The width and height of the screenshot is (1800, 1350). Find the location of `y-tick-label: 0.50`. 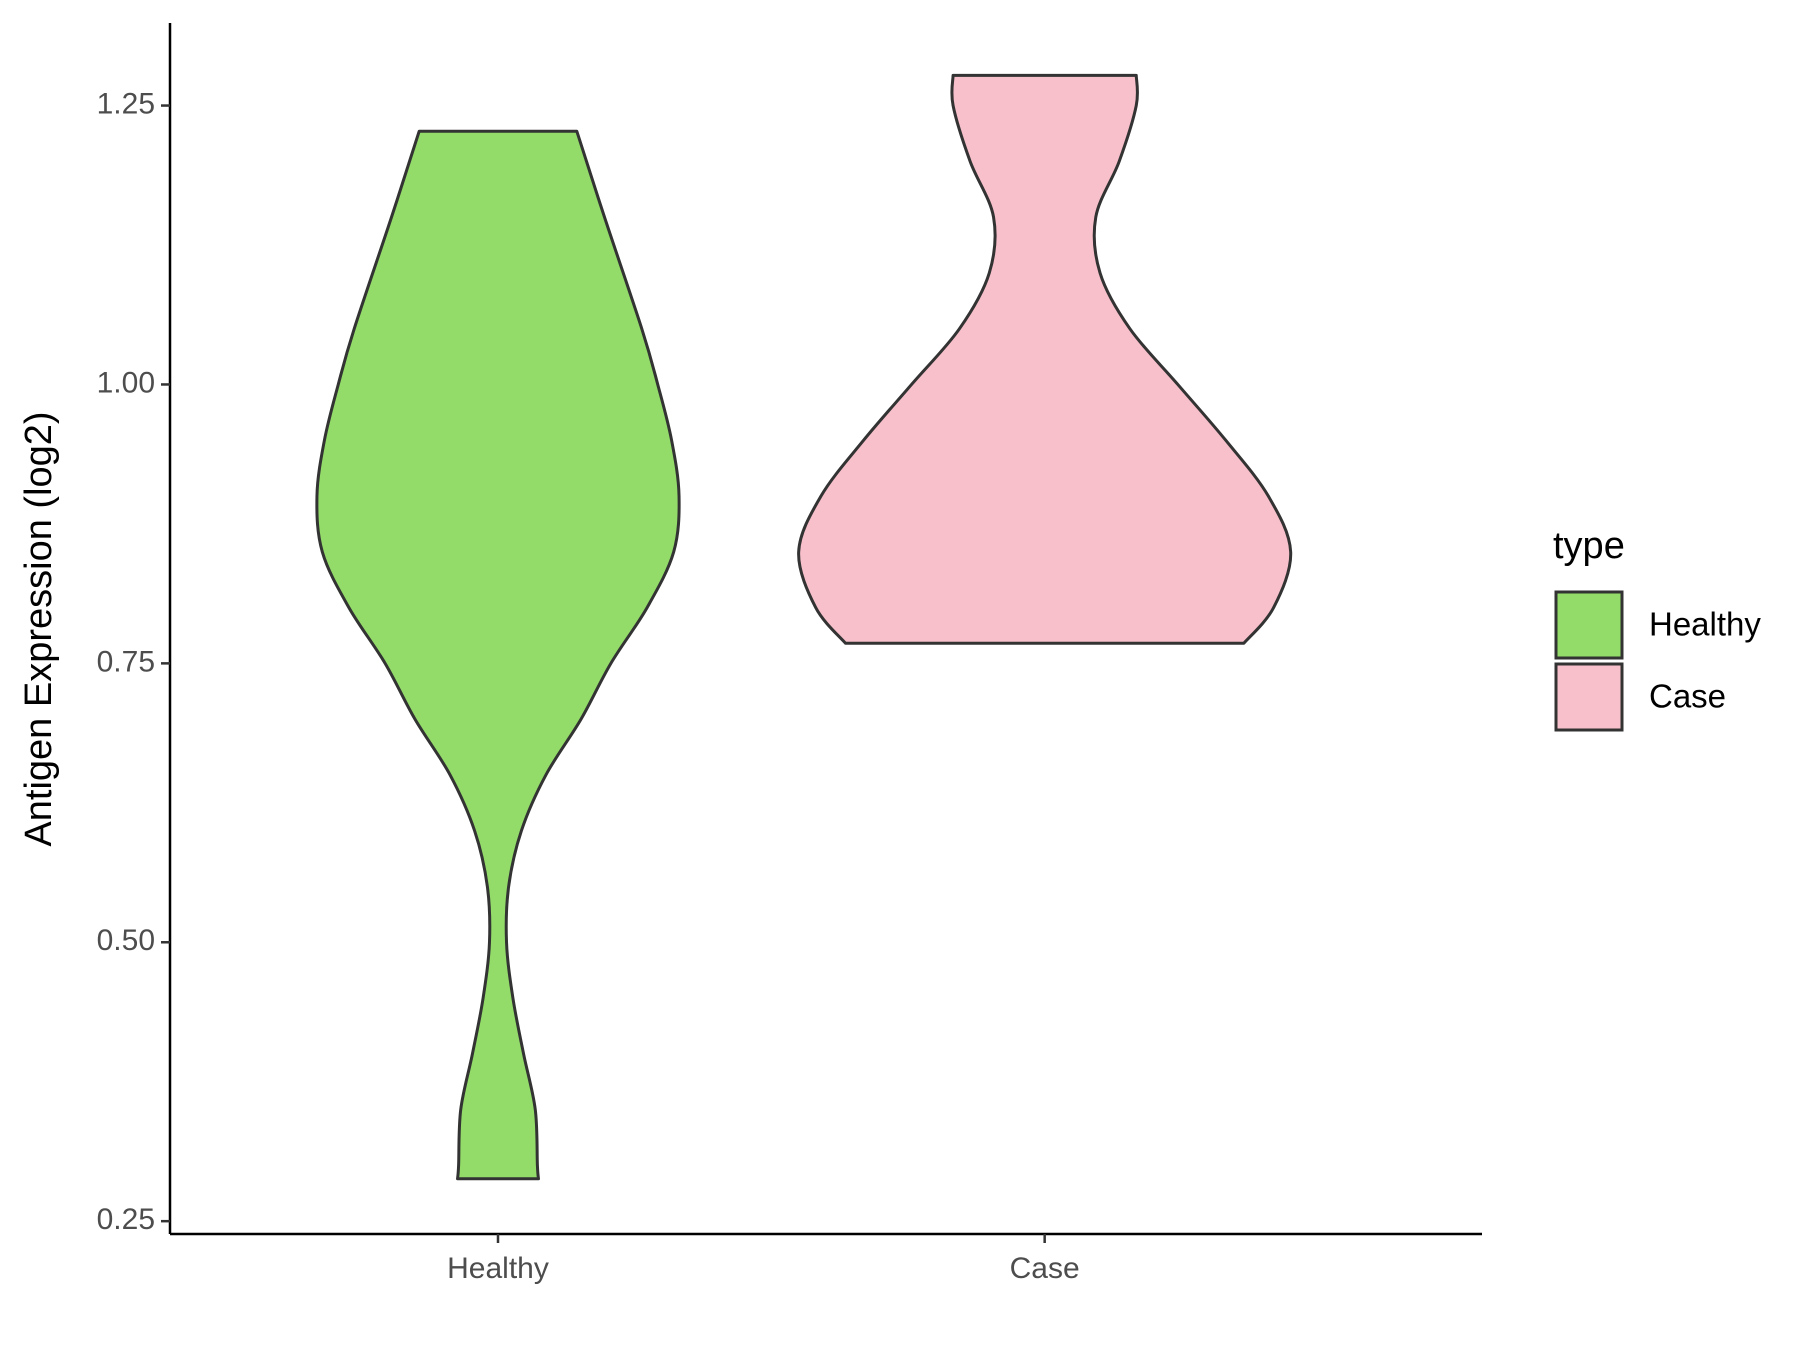

y-tick-label: 0.50 is located at coordinates (126, 940).